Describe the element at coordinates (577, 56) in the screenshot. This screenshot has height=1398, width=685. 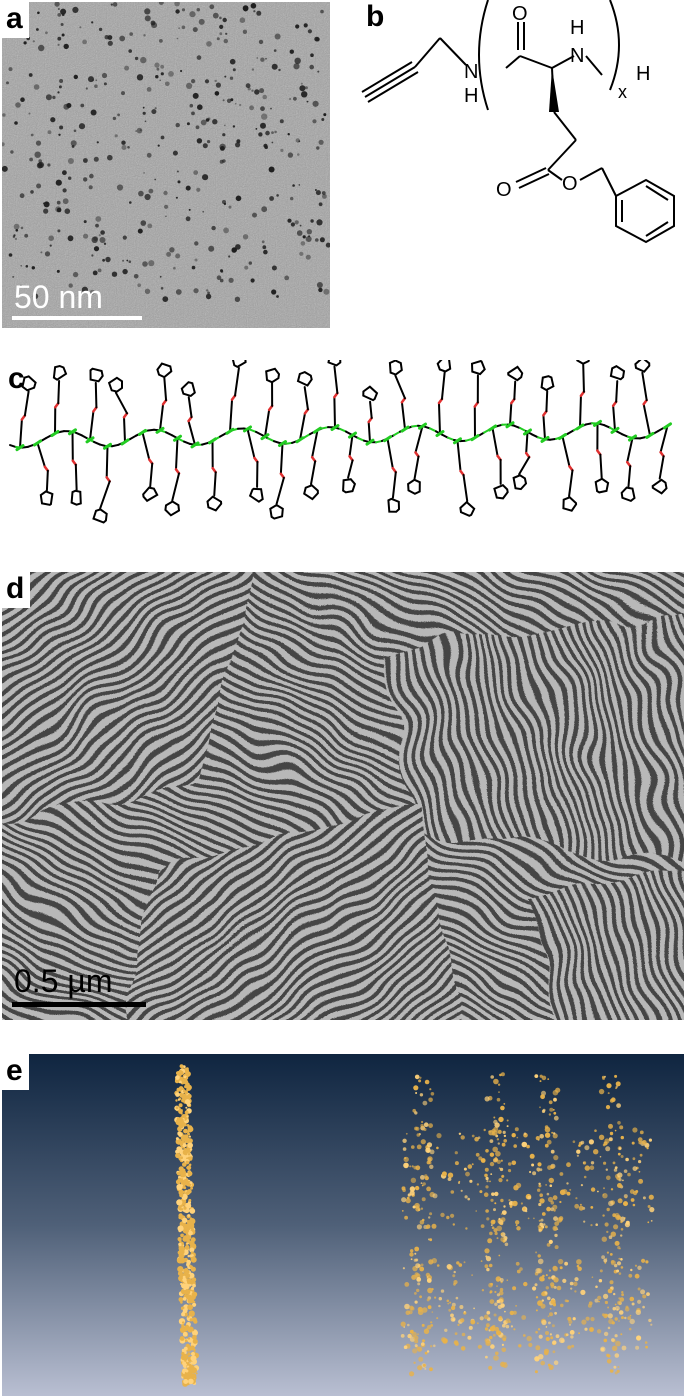
I see `atom-n-top: N` at that location.